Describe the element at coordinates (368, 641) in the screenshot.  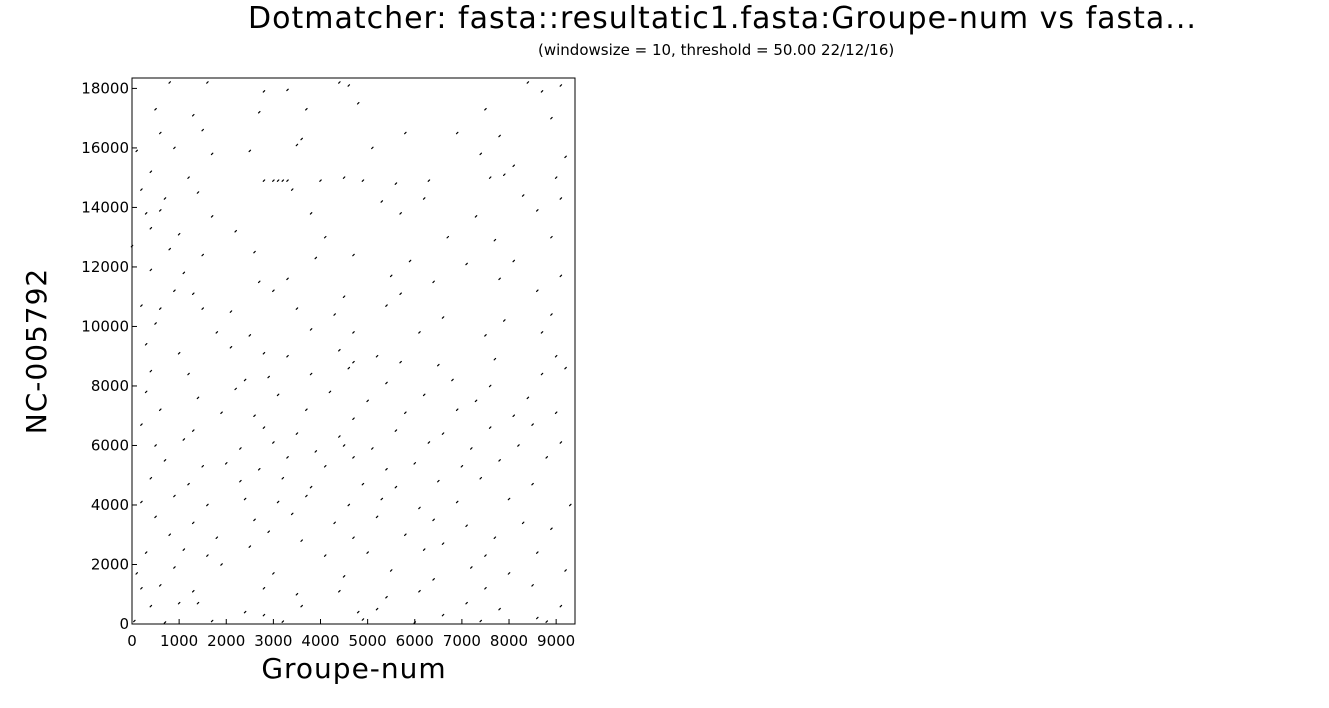
I see `x-tick-label: 5000` at that location.